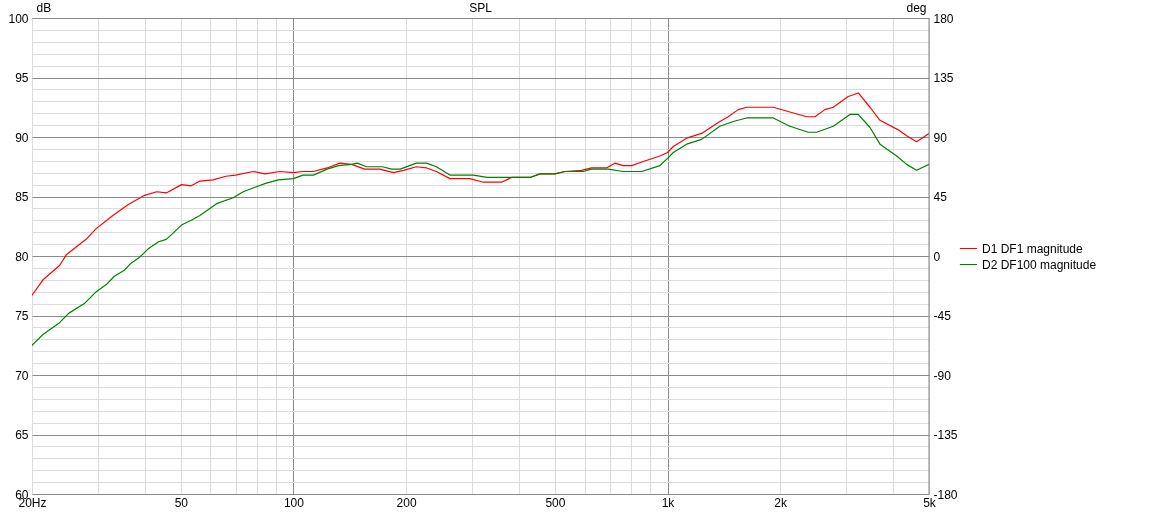  What do you see at coordinates (942, 316) in the screenshot?
I see `y2-tick-label: -45` at bounding box center [942, 316].